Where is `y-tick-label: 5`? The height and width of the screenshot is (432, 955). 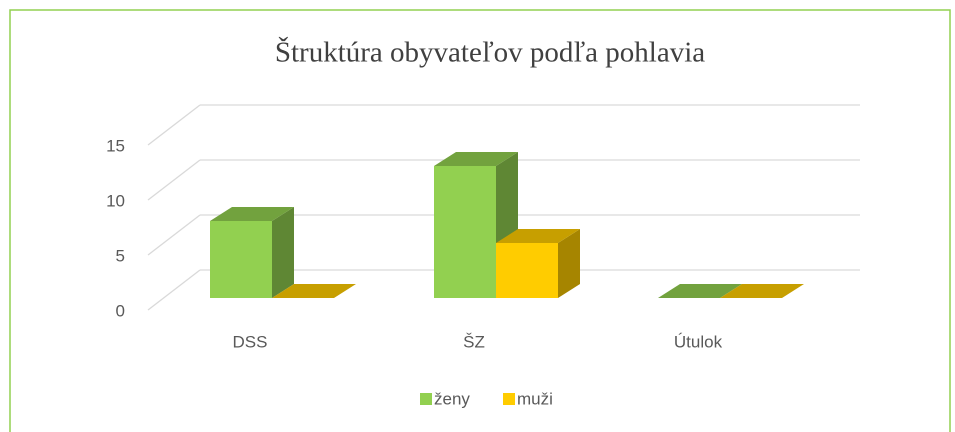
y-tick-label: 5 is located at coordinates (120, 255).